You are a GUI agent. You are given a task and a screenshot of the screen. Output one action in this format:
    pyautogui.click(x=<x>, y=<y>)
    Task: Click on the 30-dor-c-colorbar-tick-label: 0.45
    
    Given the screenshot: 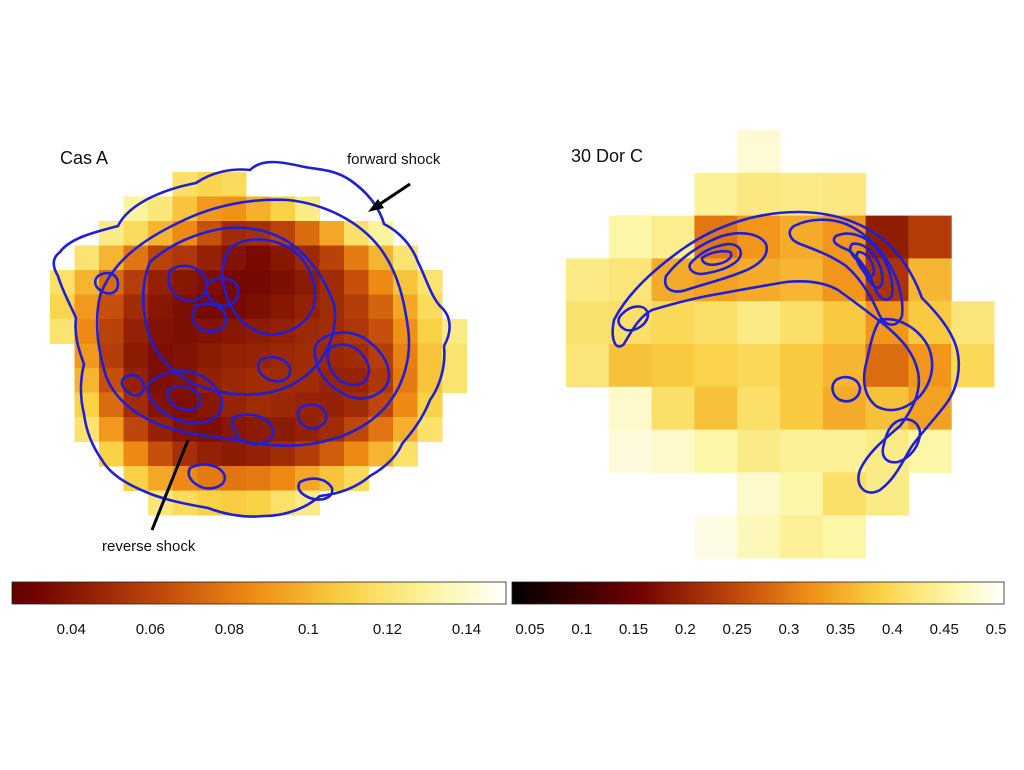 What is the action you would take?
    pyautogui.click(x=944, y=629)
    